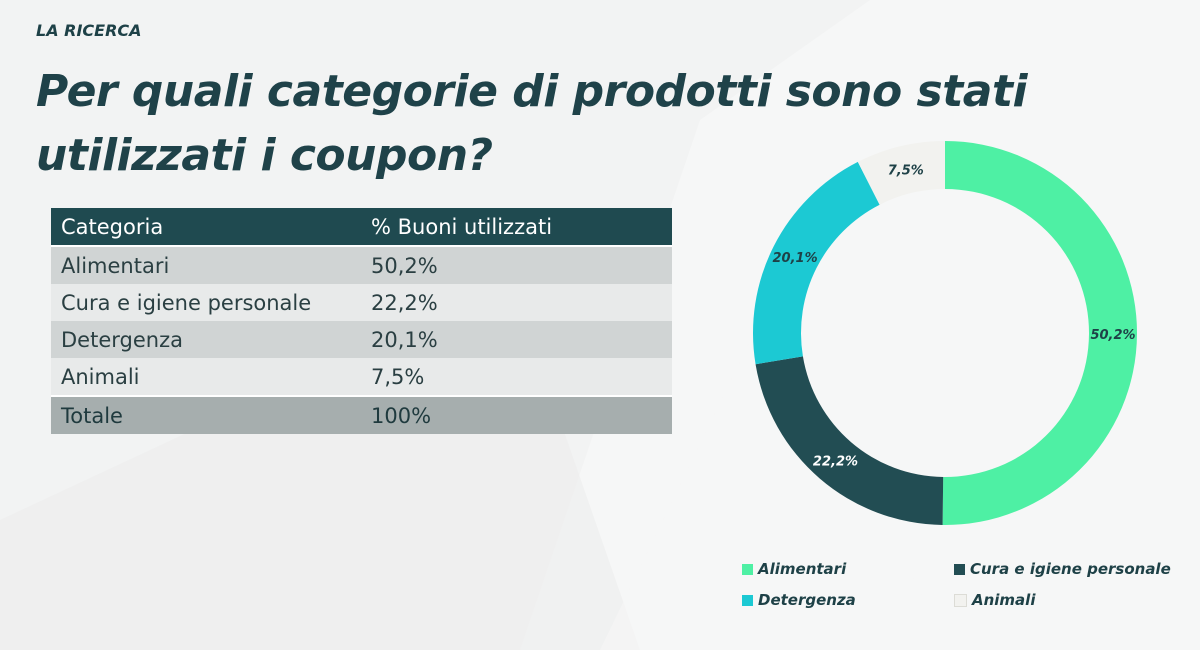 This screenshot has width=1200, height=650. I want to click on row-value: 7,5%, so click(398, 376).